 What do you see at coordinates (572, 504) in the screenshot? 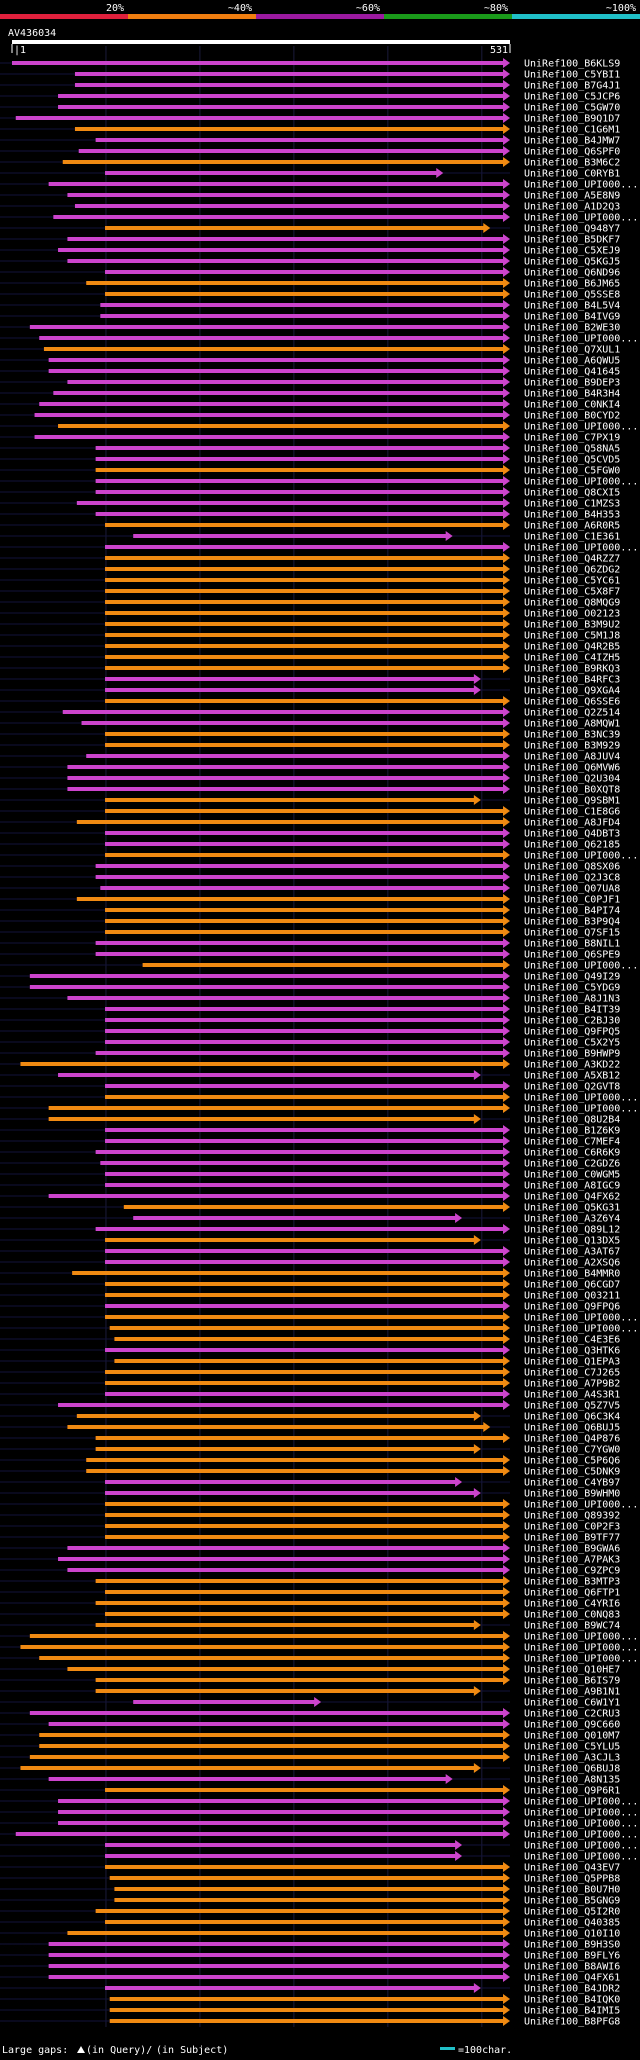
I see `hit-label: UniRef100_C1MZS3` at bounding box center [572, 504].